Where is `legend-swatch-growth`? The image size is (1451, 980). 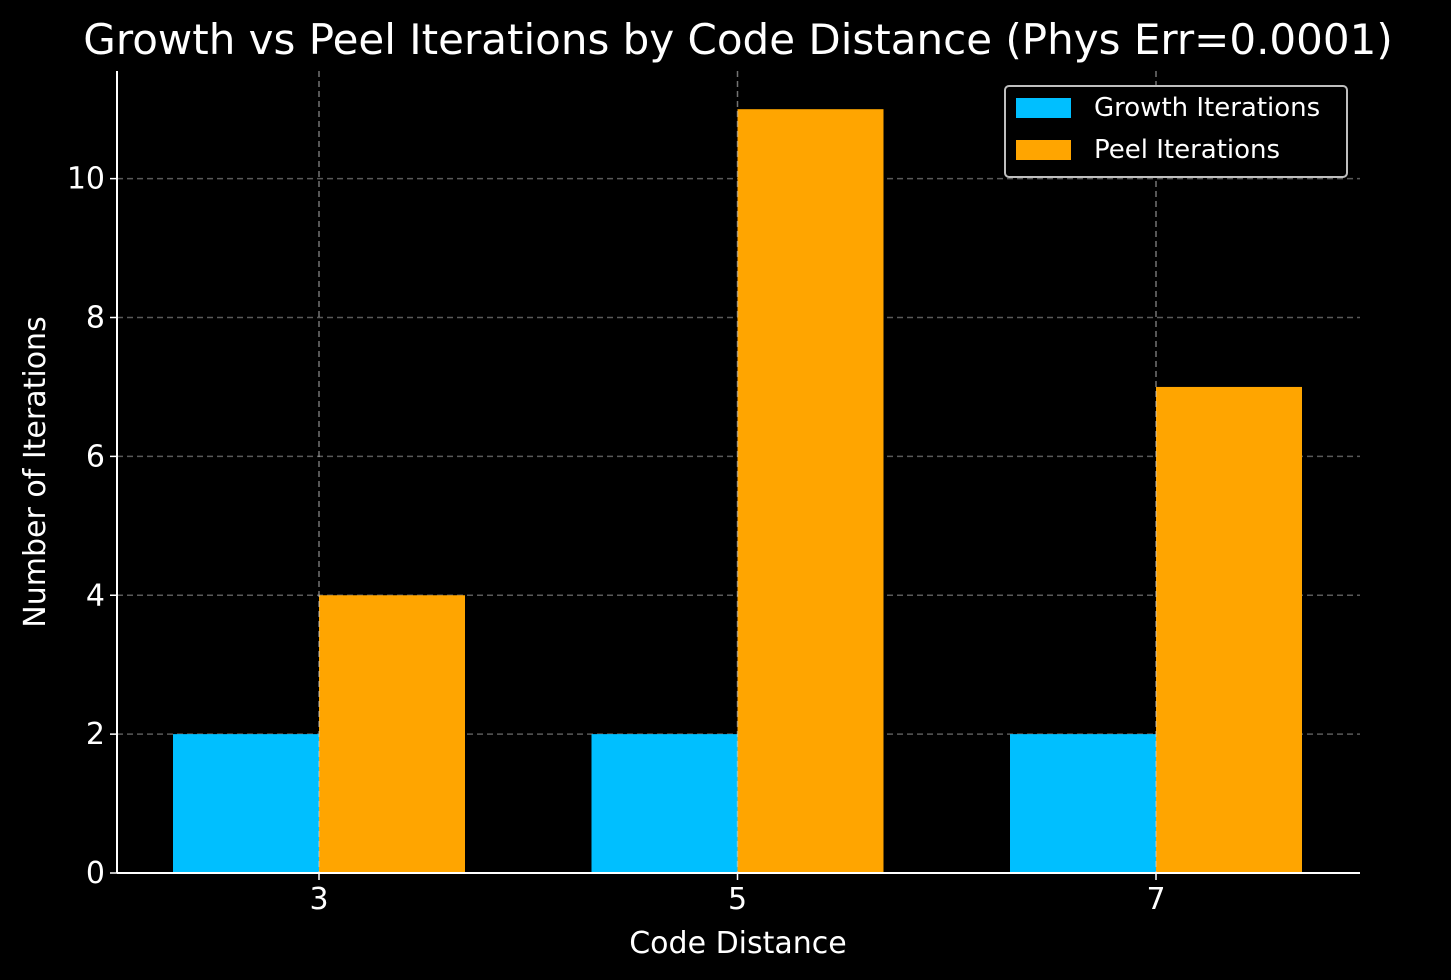
legend-swatch-growth is located at coordinates (1043, 108).